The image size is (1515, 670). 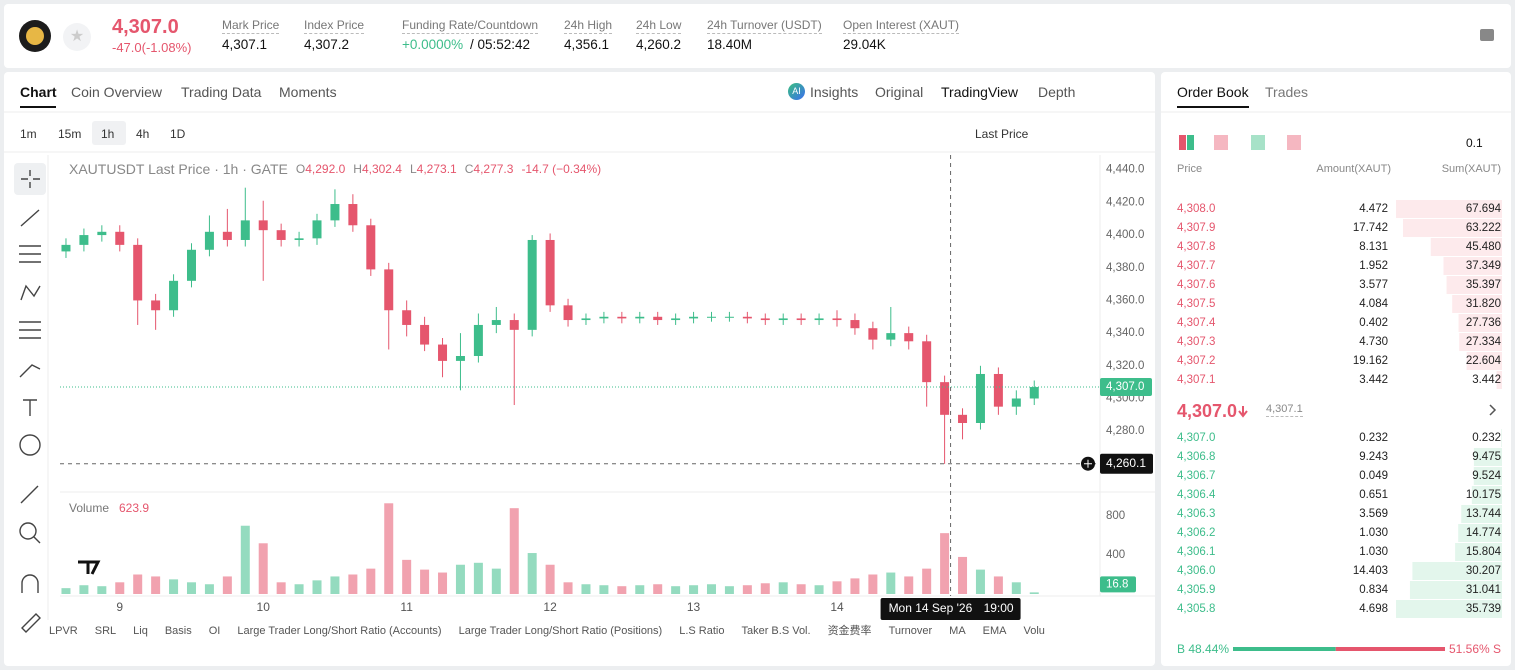 What do you see at coordinates (413, 169) in the screenshot?
I see `legend-key: L` at bounding box center [413, 169].